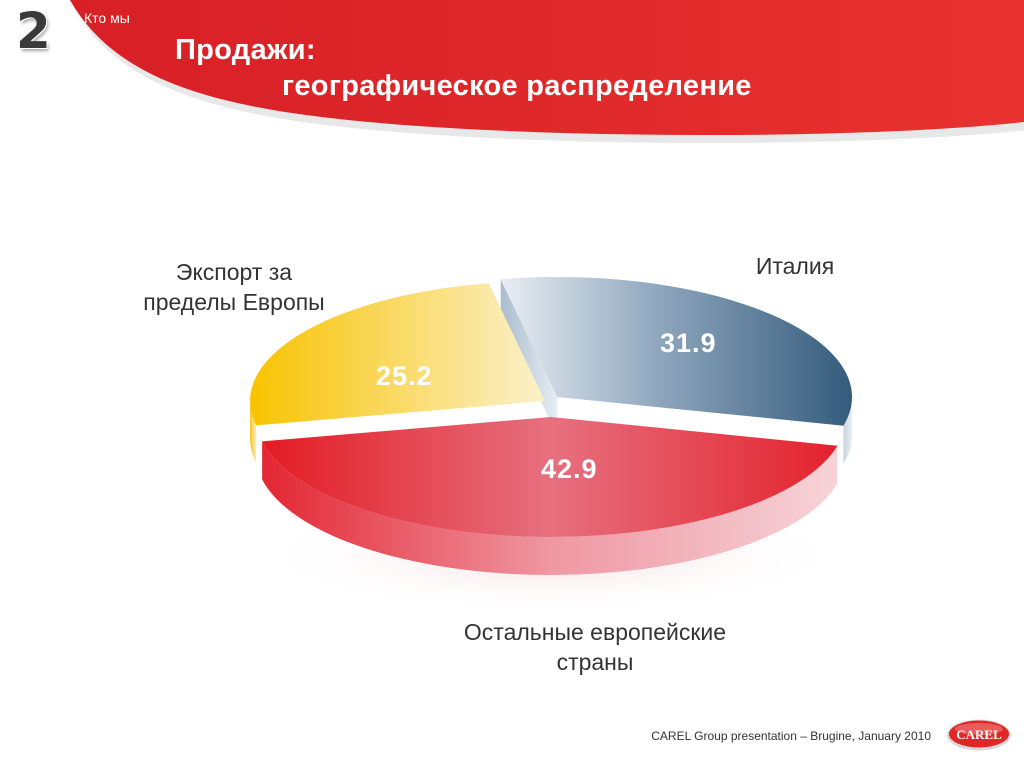 This screenshot has height=768, width=1024. I want to click on slice-label-italy: Италия, so click(795, 267).